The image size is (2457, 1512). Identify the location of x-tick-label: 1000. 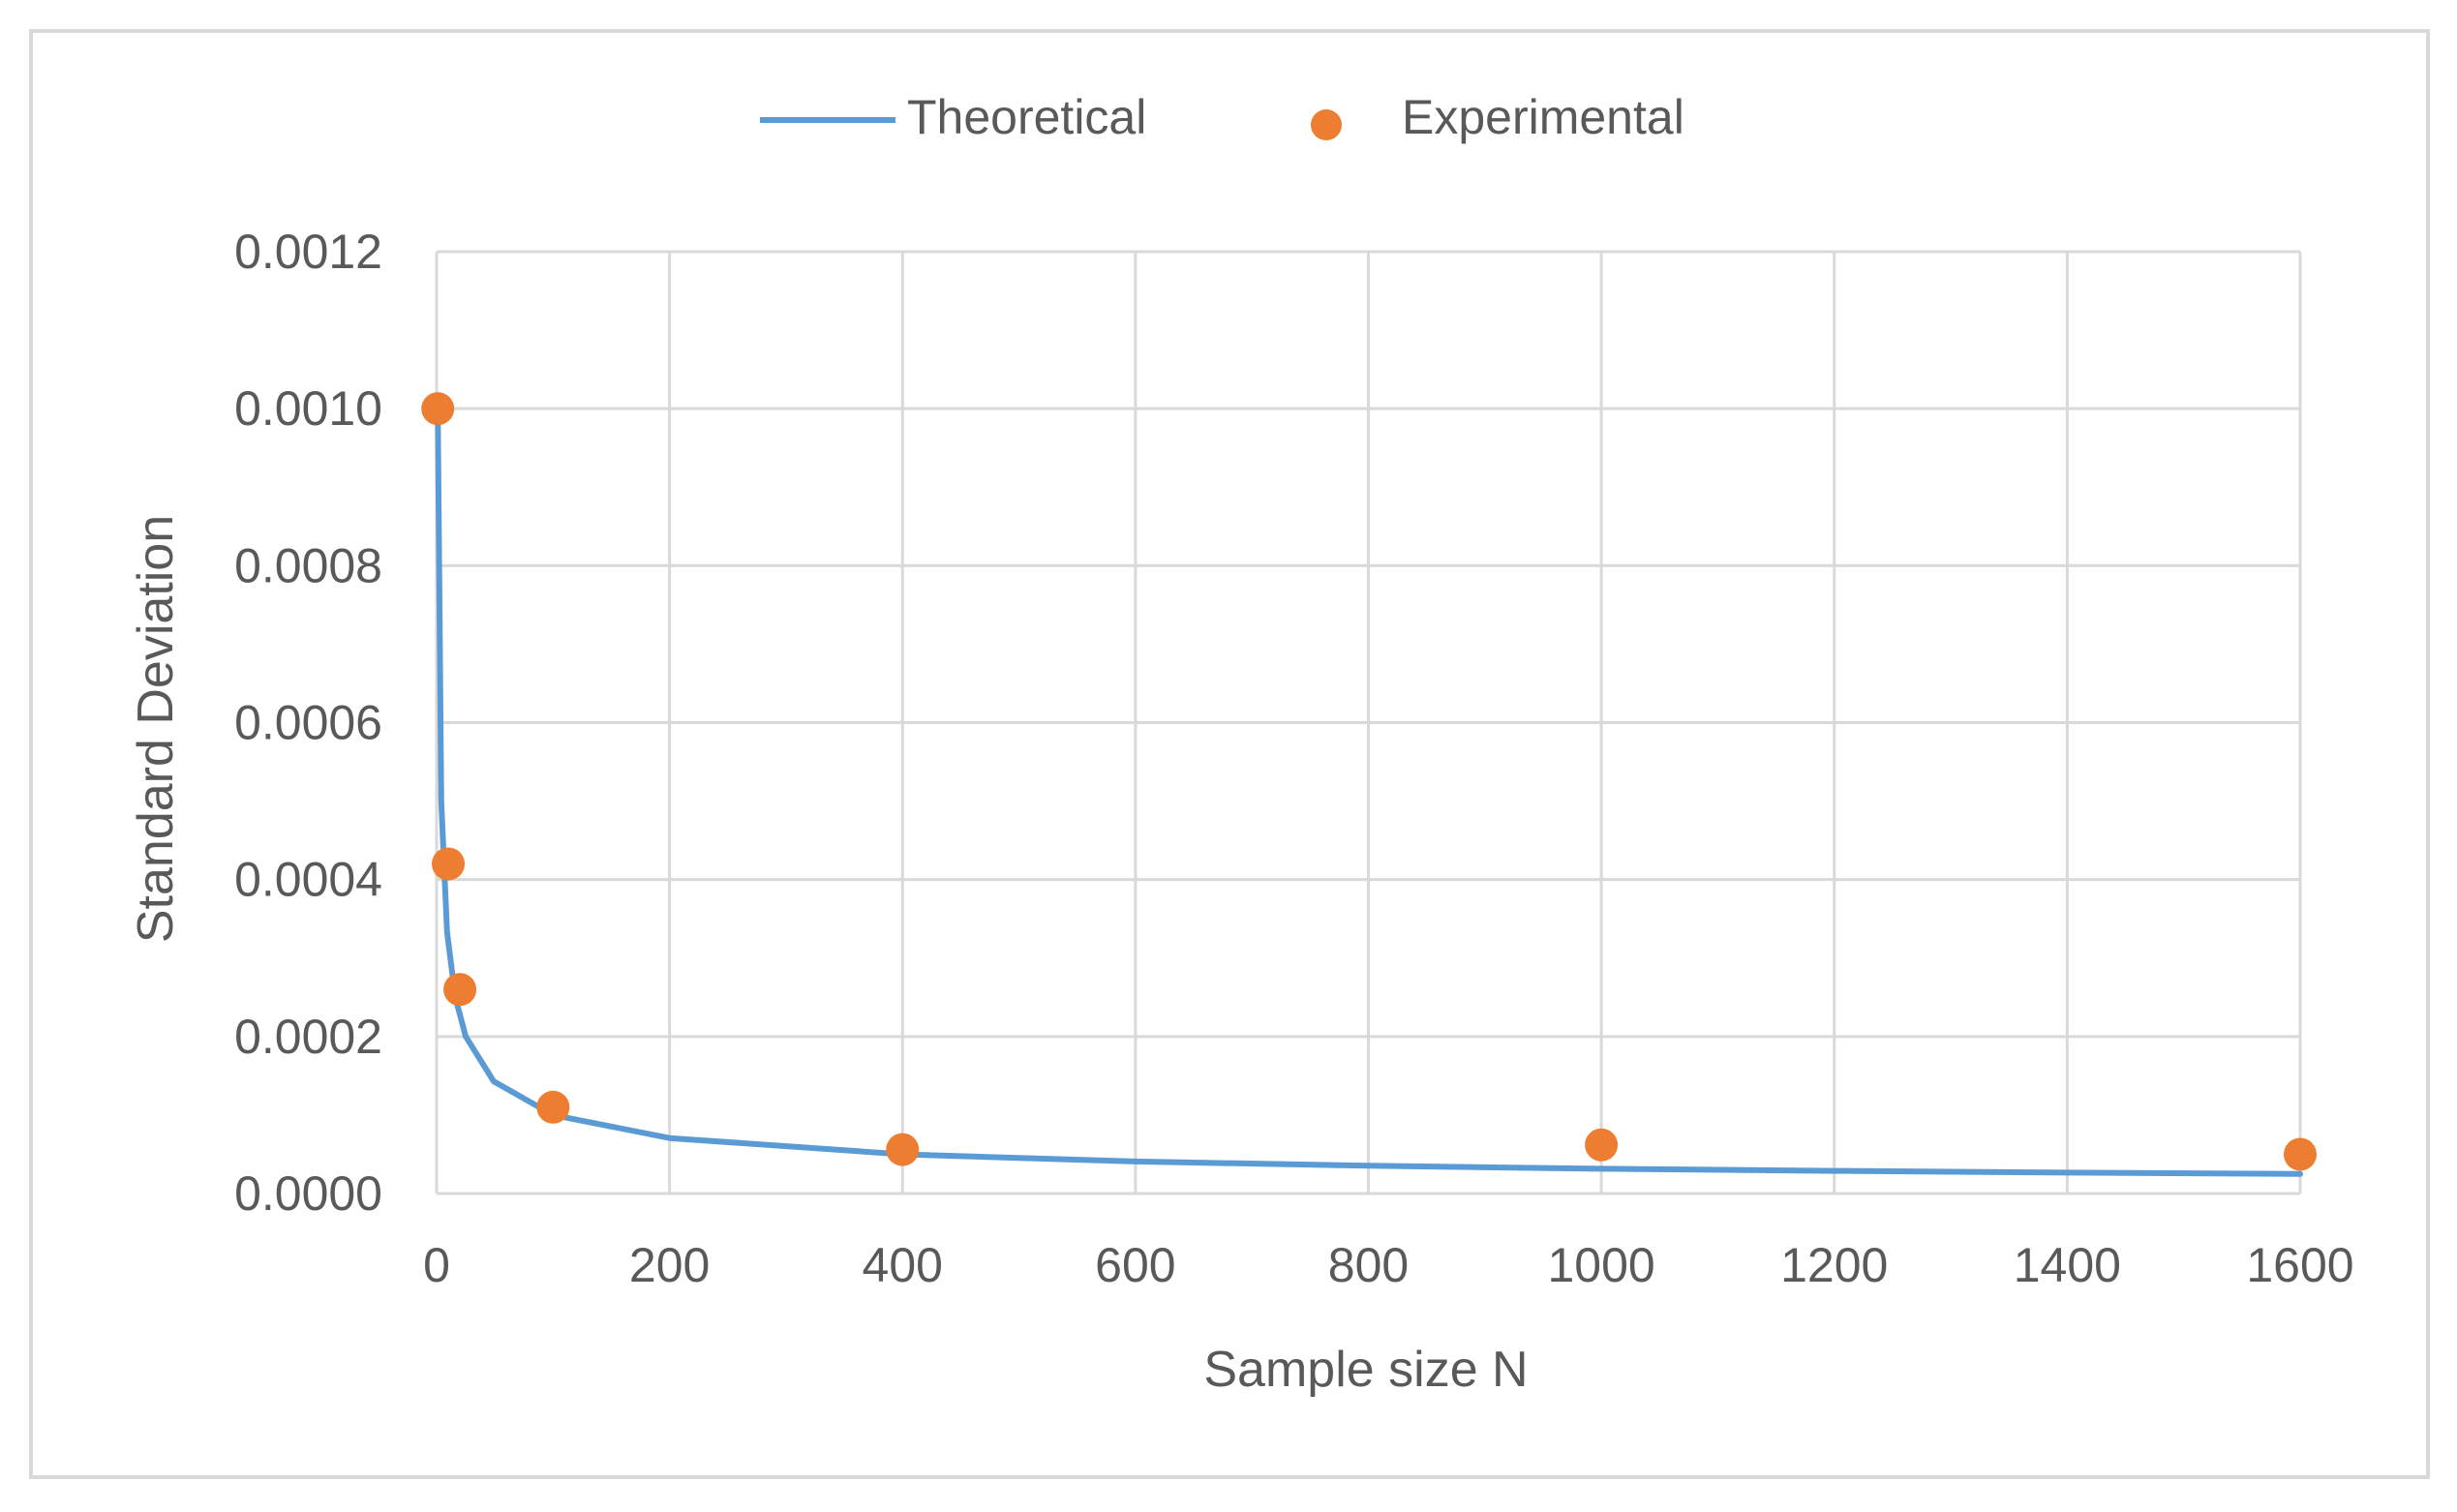
(1602, 1265).